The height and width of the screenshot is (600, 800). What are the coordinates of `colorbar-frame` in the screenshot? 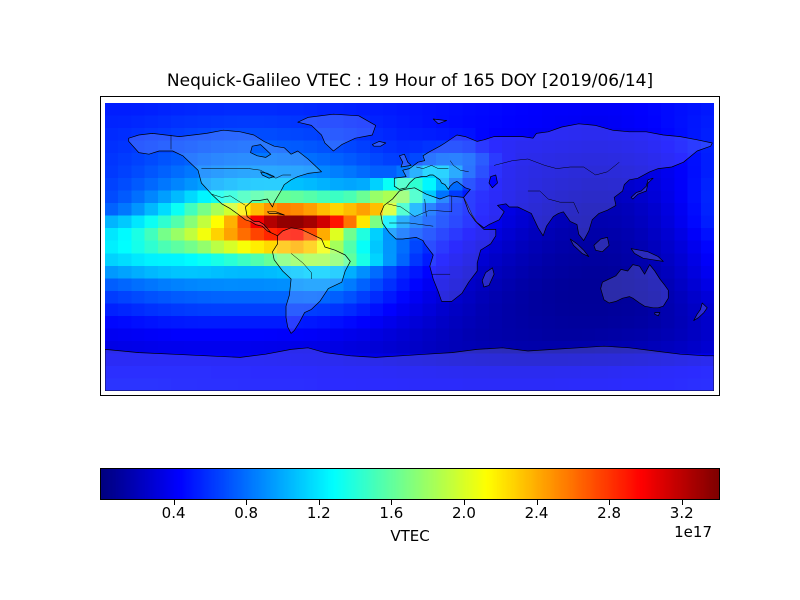 It's located at (410, 484).